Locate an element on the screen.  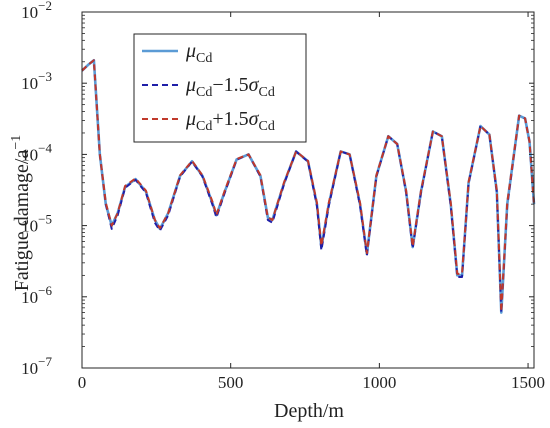
y-tick-label: 10⁻³ is located at coordinates (36, 81).